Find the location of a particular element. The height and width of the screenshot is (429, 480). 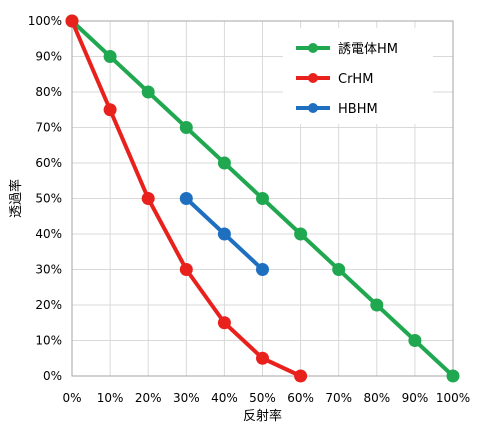

y-axis-title: 透過率 is located at coordinates (16, 198).